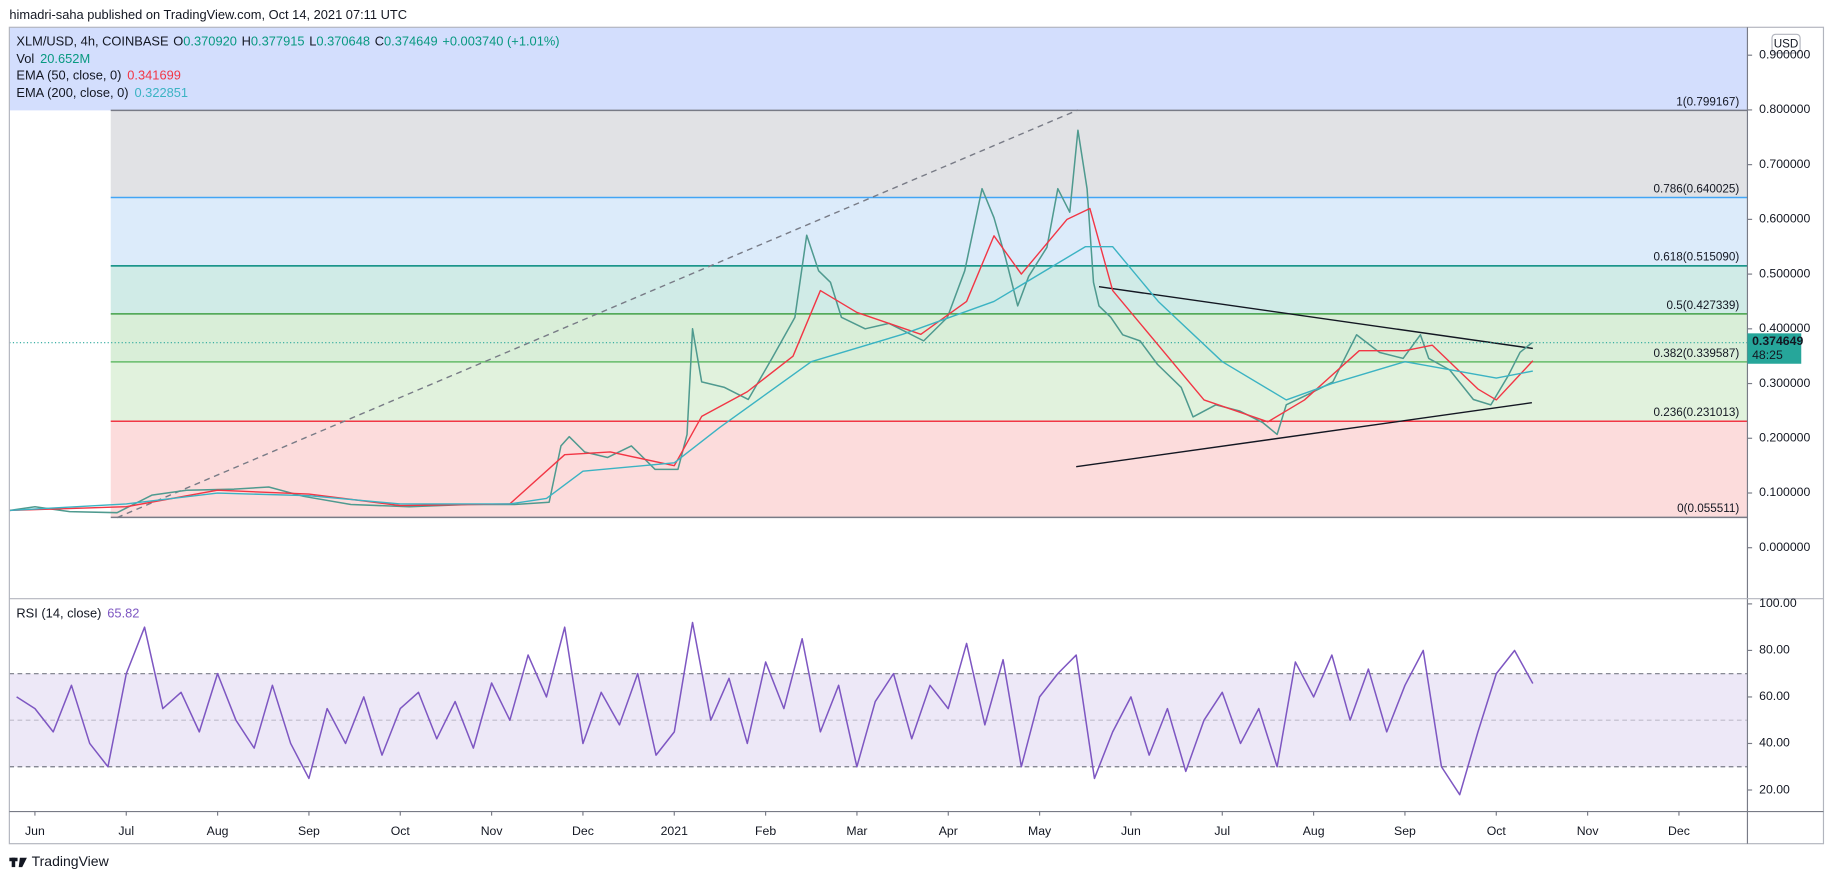 Image resolution: width=1834 pixels, height=878 pixels. Describe the element at coordinates (1774, 650) in the screenshot. I see `y-tick-label: 80.00` at that location.